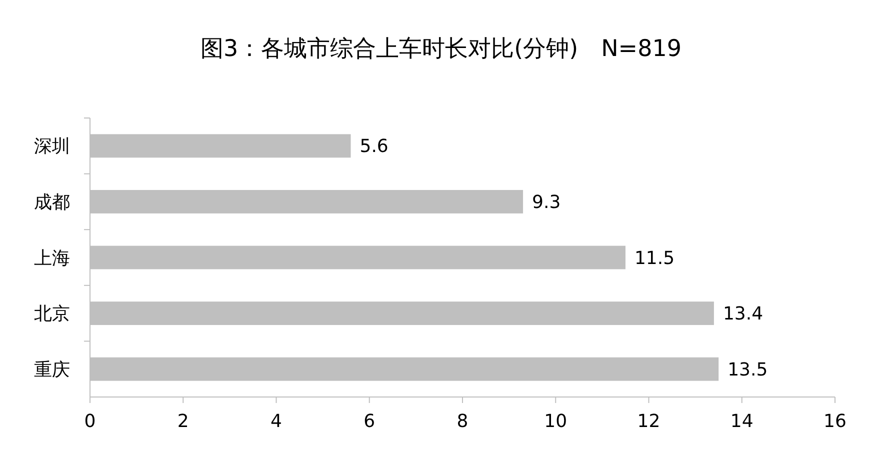  What do you see at coordinates (52, 202) in the screenshot?
I see `y-tick-label: 成都` at bounding box center [52, 202].